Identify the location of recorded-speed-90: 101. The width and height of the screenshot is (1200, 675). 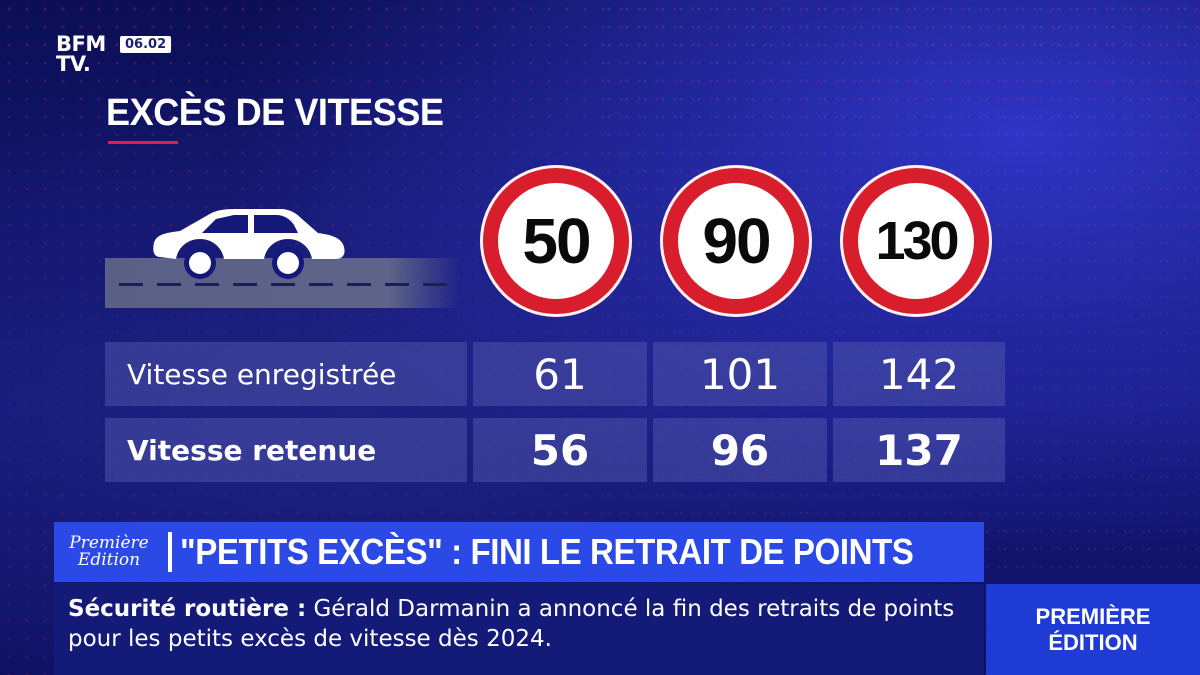
(740, 374).